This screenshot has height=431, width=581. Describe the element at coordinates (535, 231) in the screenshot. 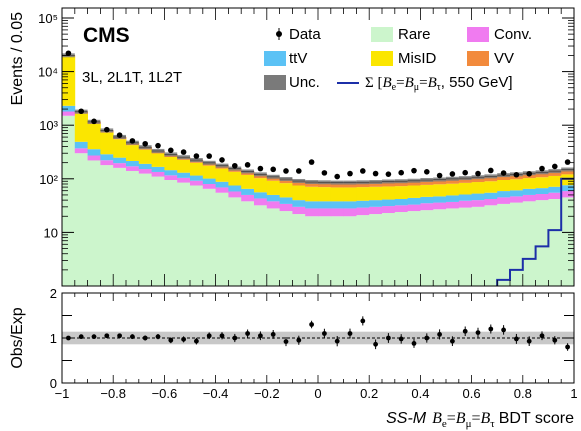

I see `signal-line` at that location.